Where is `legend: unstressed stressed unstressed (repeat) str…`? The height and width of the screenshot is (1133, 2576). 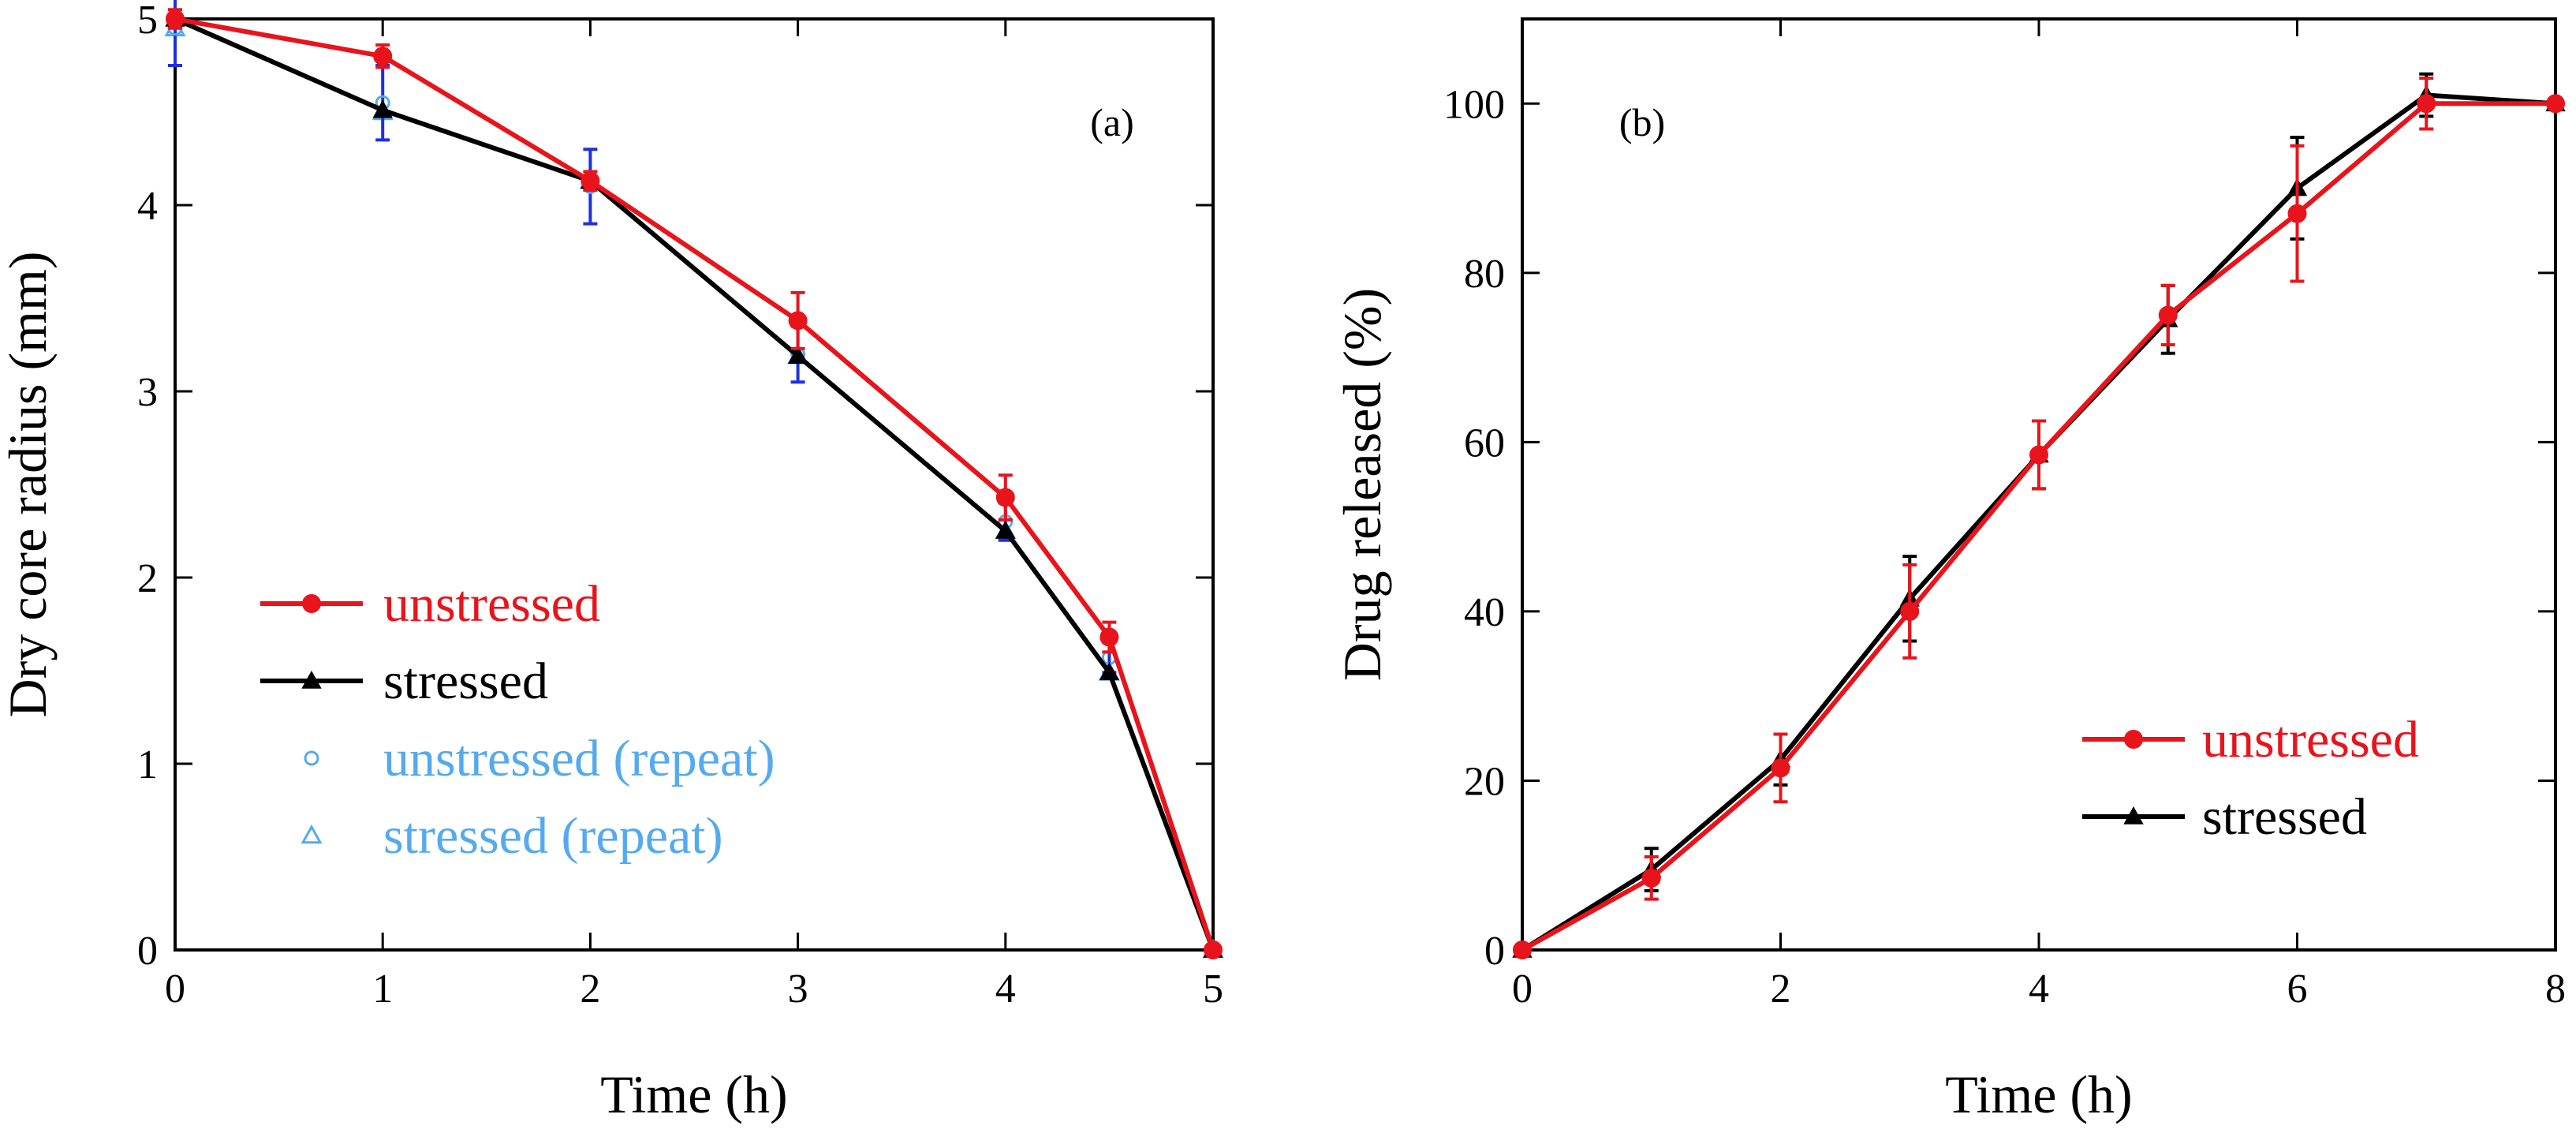
legend: unstressed stressed unstressed (repeat) str… is located at coordinates (517, 720).